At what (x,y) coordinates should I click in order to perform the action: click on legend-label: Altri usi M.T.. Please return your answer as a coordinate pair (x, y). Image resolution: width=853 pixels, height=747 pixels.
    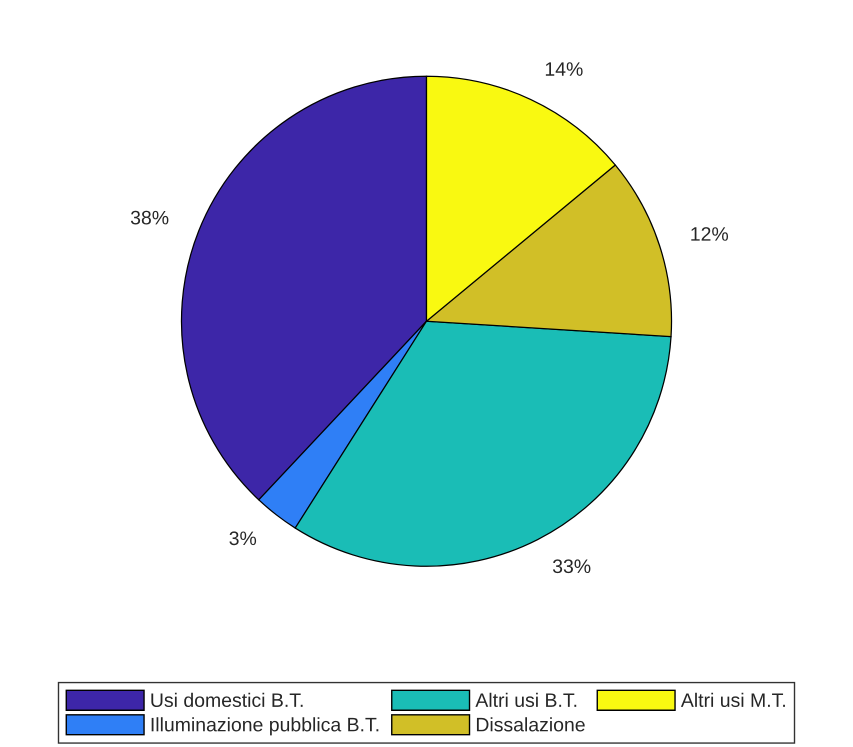
    Looking at the image, I should click on (732, 700).